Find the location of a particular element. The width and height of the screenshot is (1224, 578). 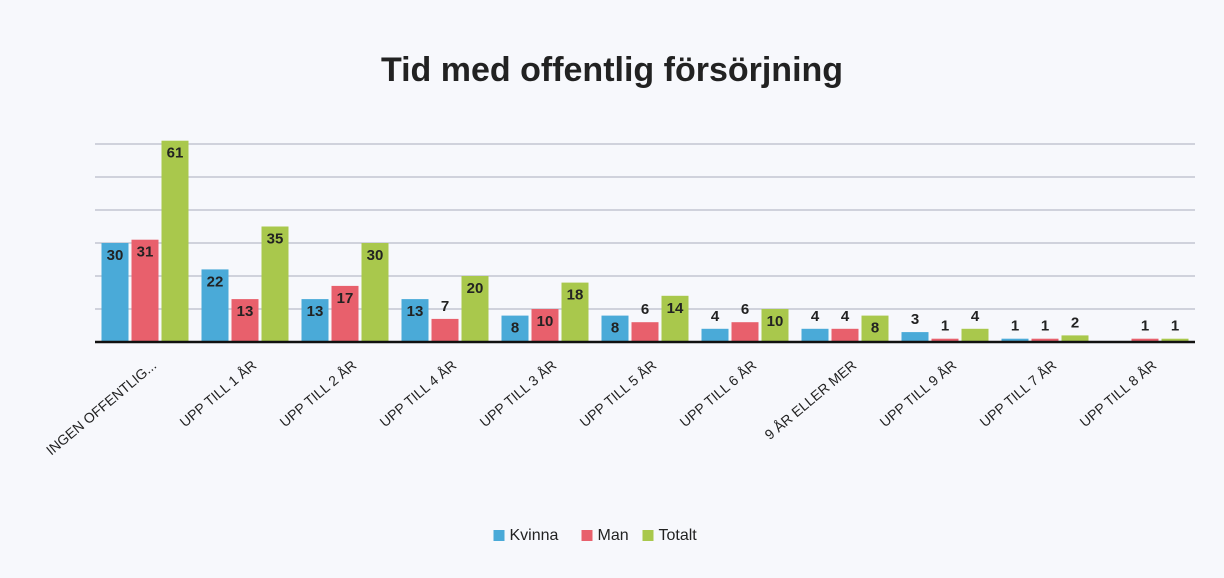

legend-label: Totalt is located at coordinates (678, 535).